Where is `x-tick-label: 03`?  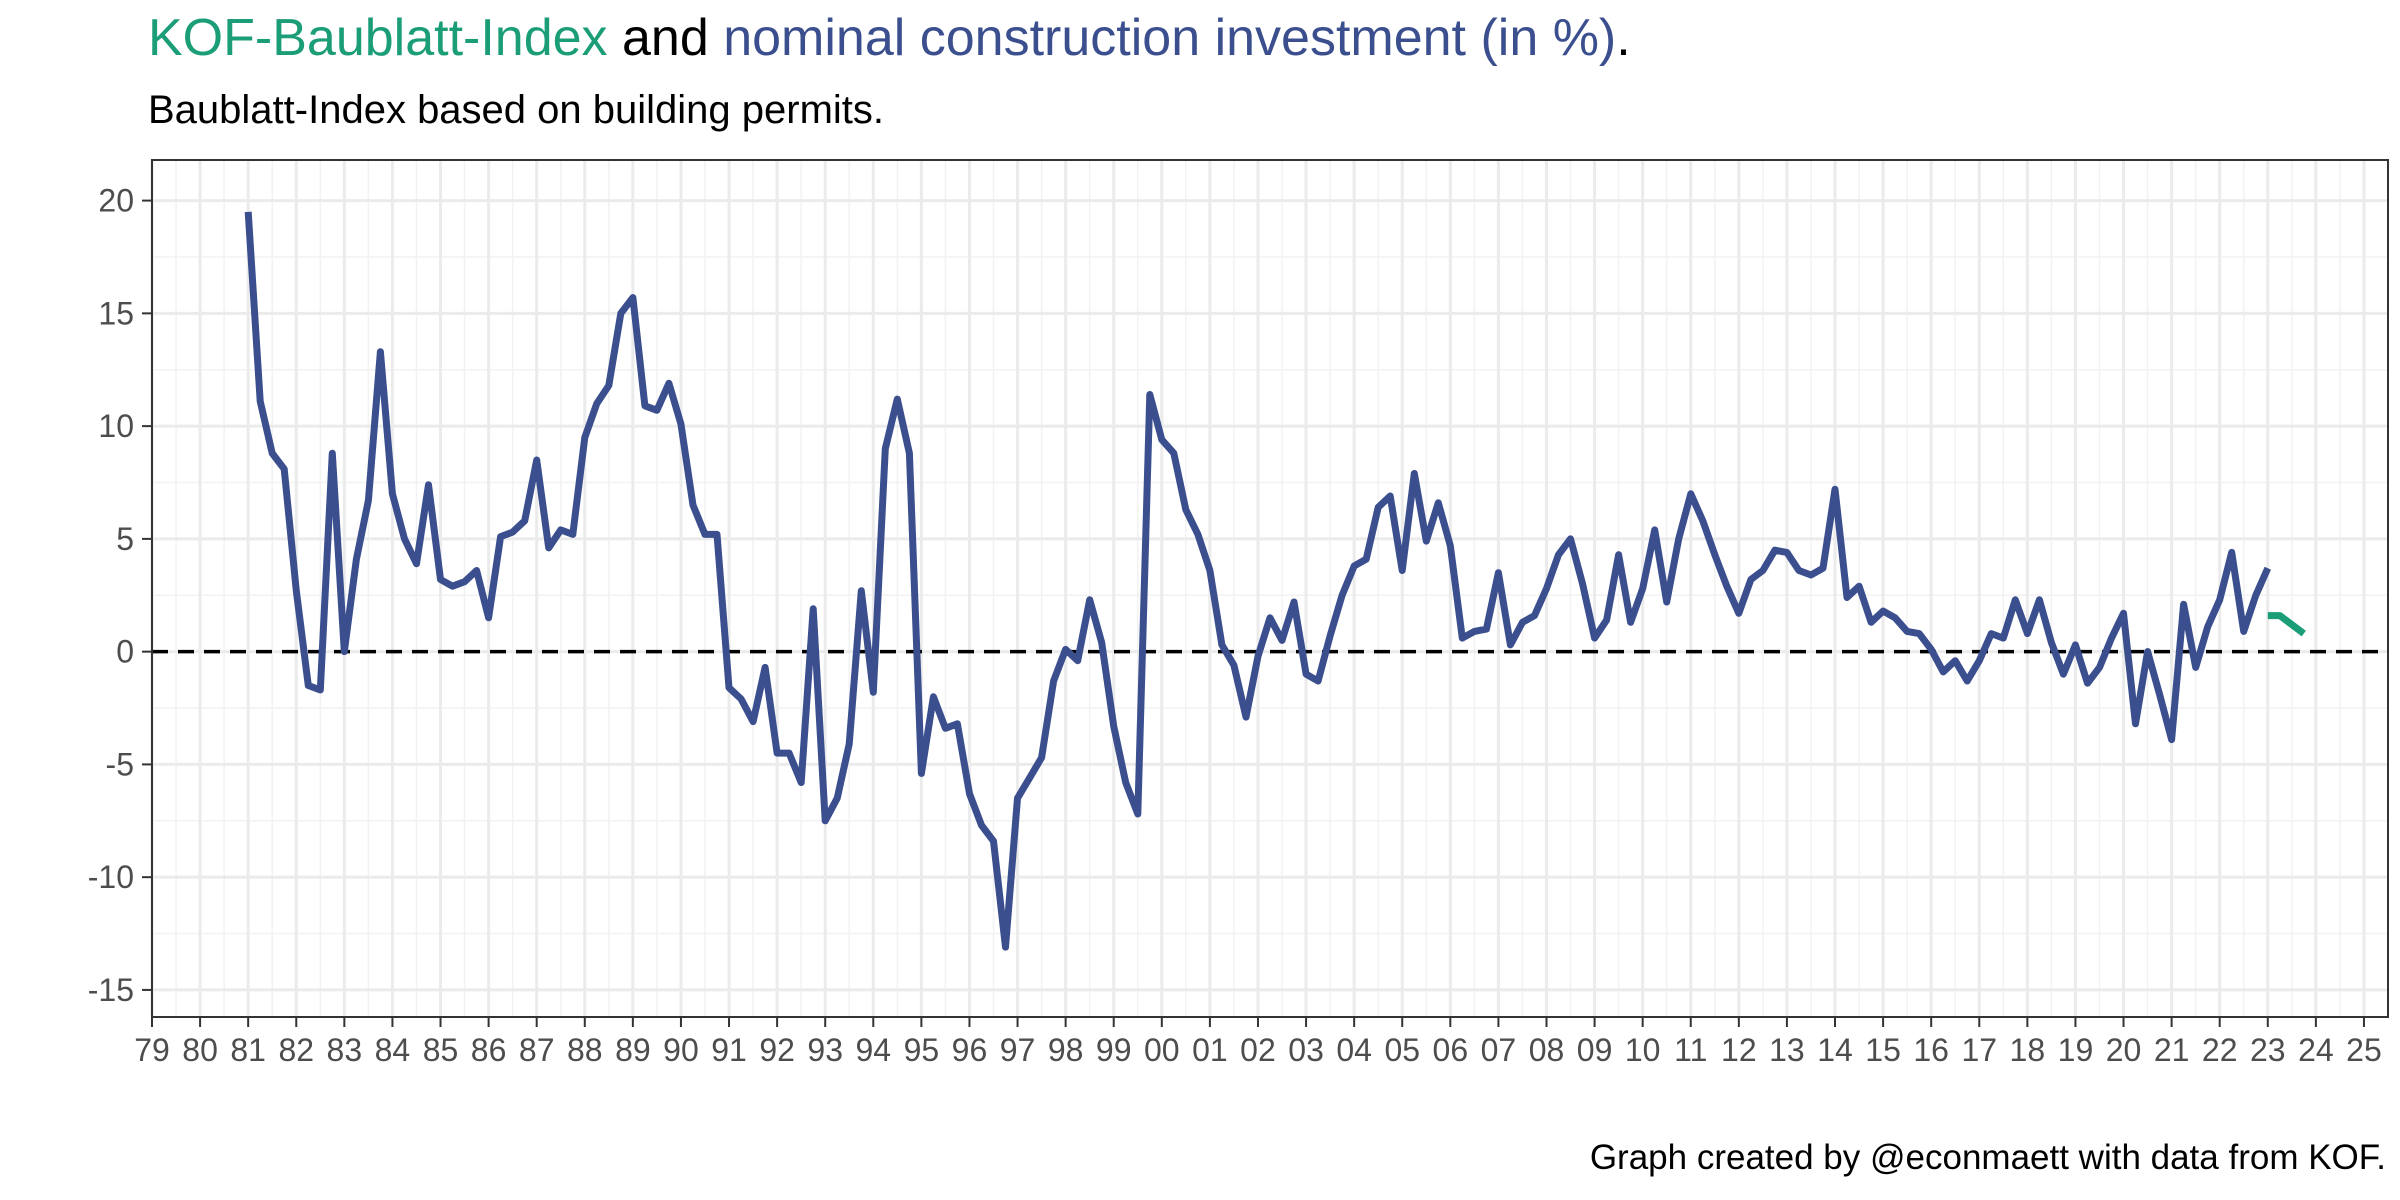
x-tick-label: 03 is located at coordinates (1306, 1050).